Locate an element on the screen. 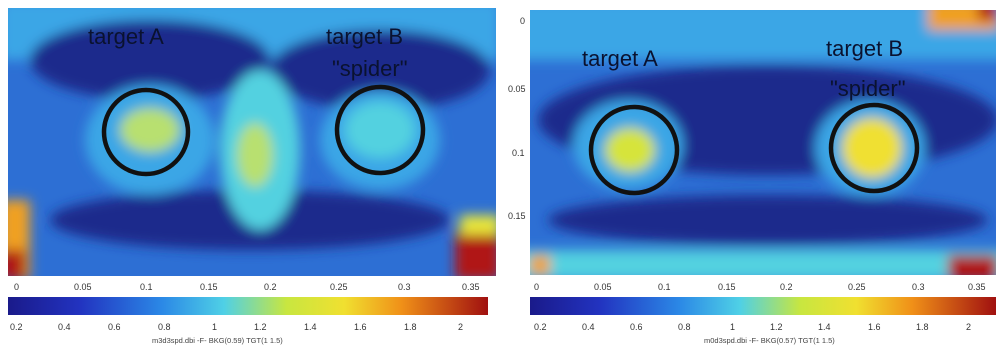  left-x-tick: 0.3 is located at coordinates (404, 287).